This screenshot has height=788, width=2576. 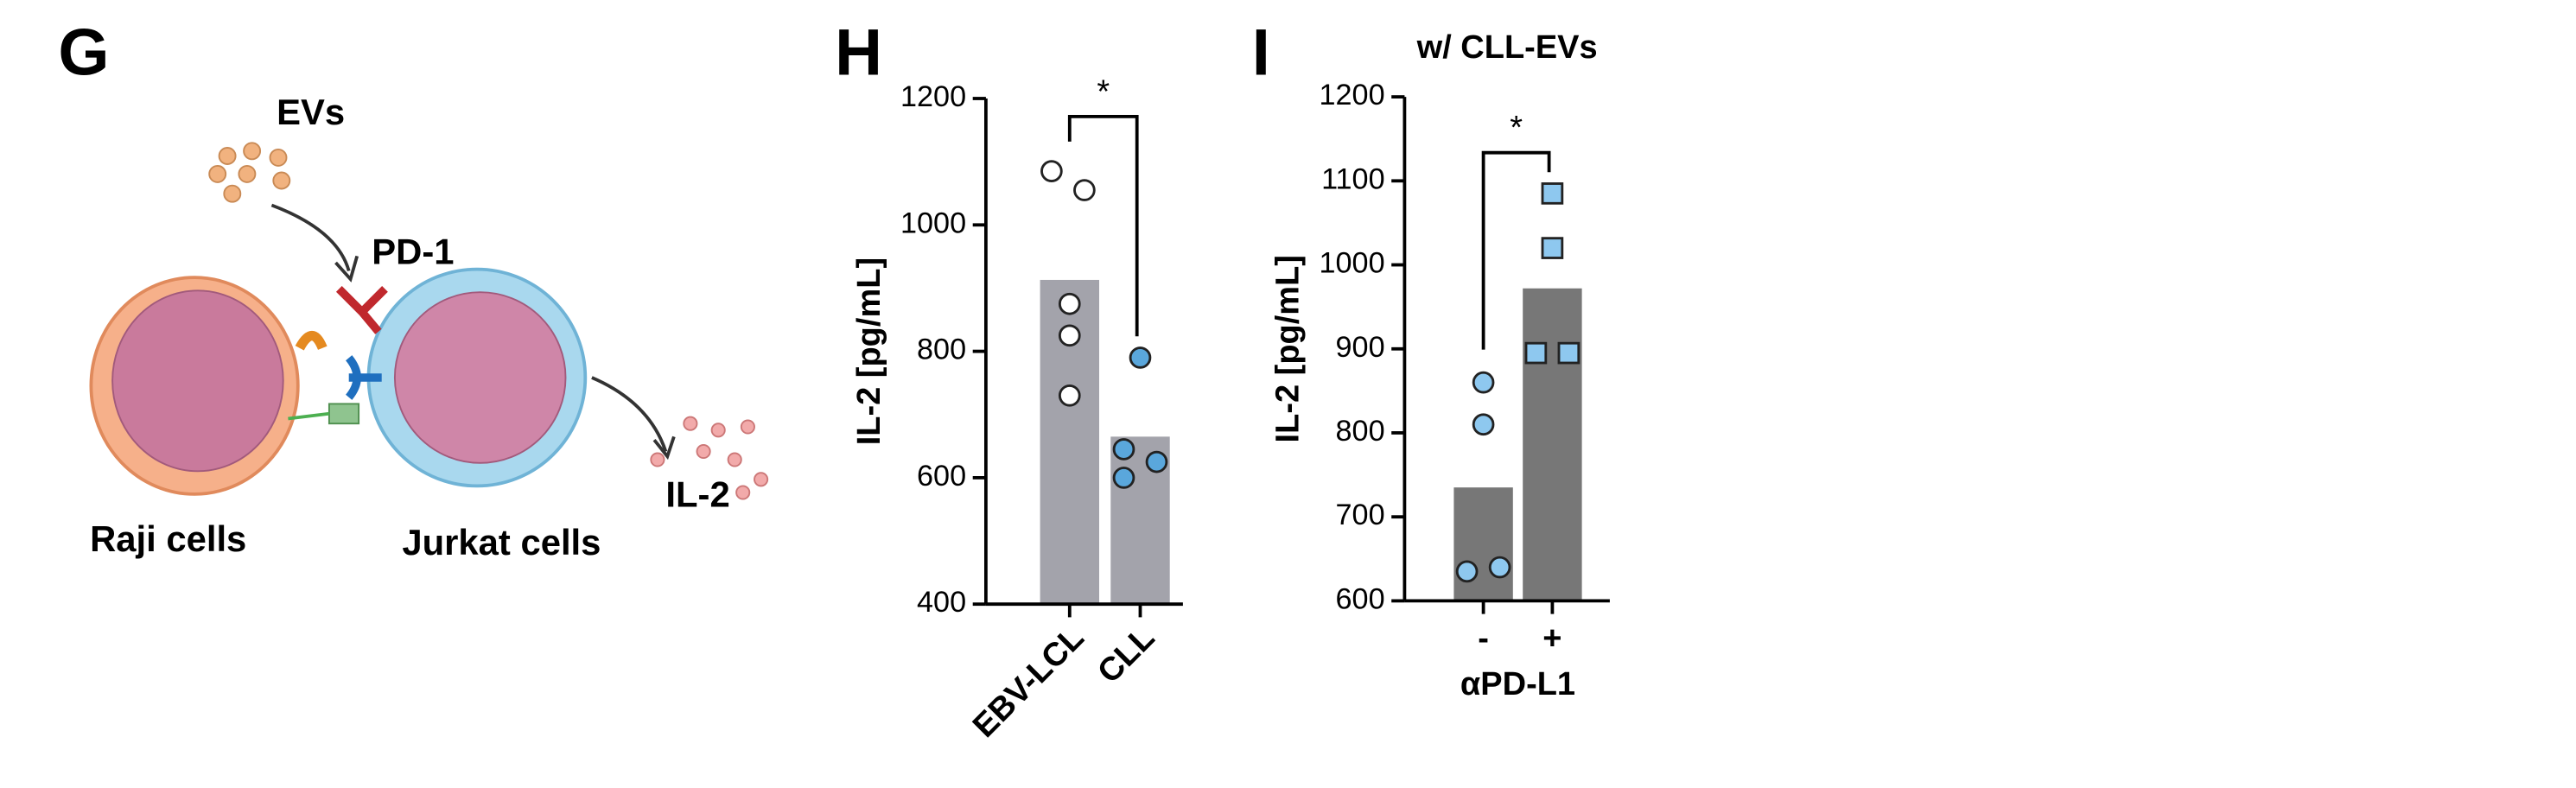 I want to click on label: EVs, so click(x=311, y=112).